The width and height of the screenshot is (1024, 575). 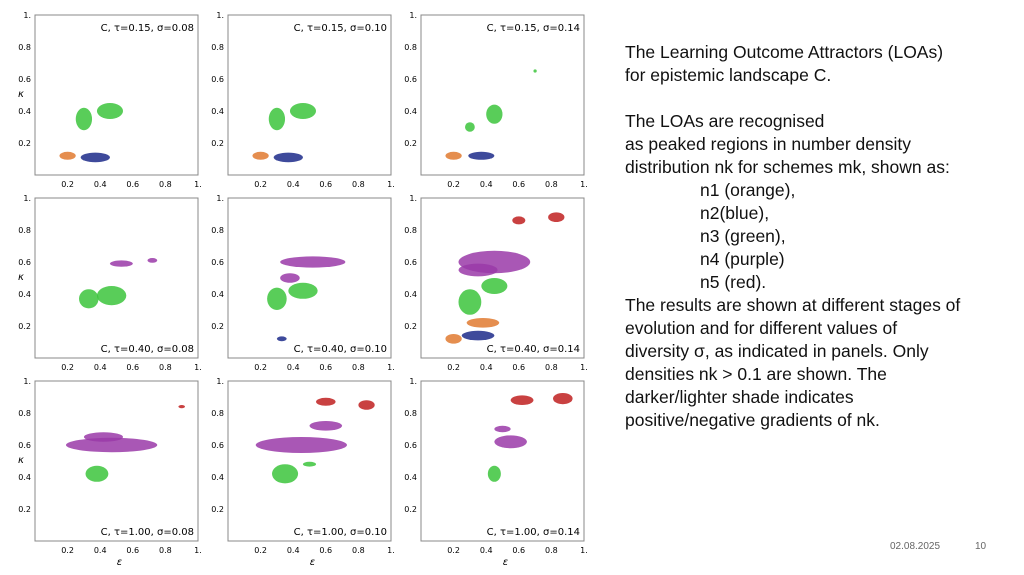 I want to click on panel-label: C, τ=1.00, σ=0.08, so click(x=147, y=532).